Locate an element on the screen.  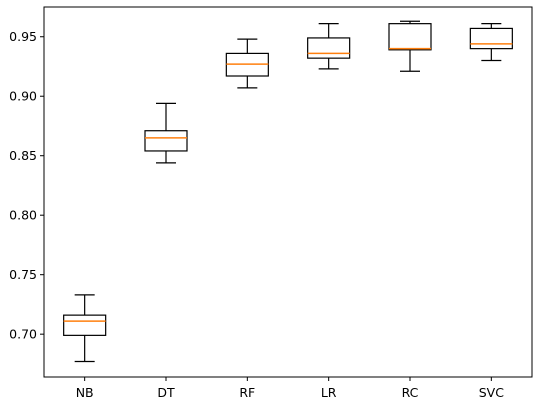
x-tick-label-dt: DT is located at coordinates (166, 392).